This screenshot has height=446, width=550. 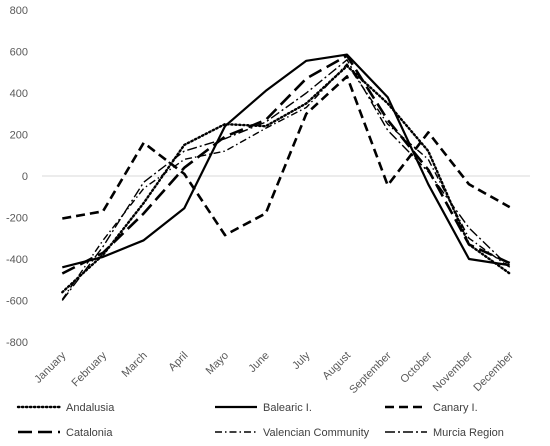 What do you see at coordinates (316, 433) in the screenshot?
I see `legend-label-valencian-community: Valencian Community` at bounding box center [316, 433].